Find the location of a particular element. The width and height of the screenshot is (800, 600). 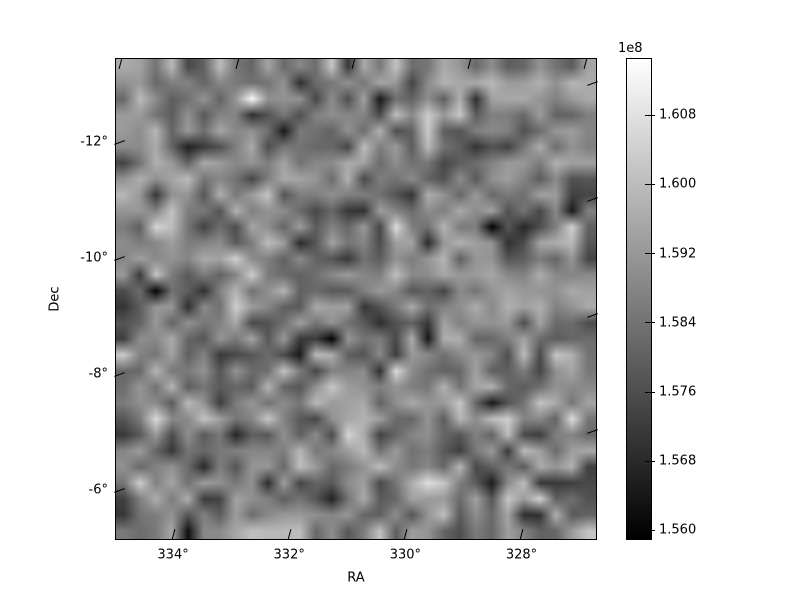

colorbar-offset-label: 1e8 is located at coordinates (630, 48).